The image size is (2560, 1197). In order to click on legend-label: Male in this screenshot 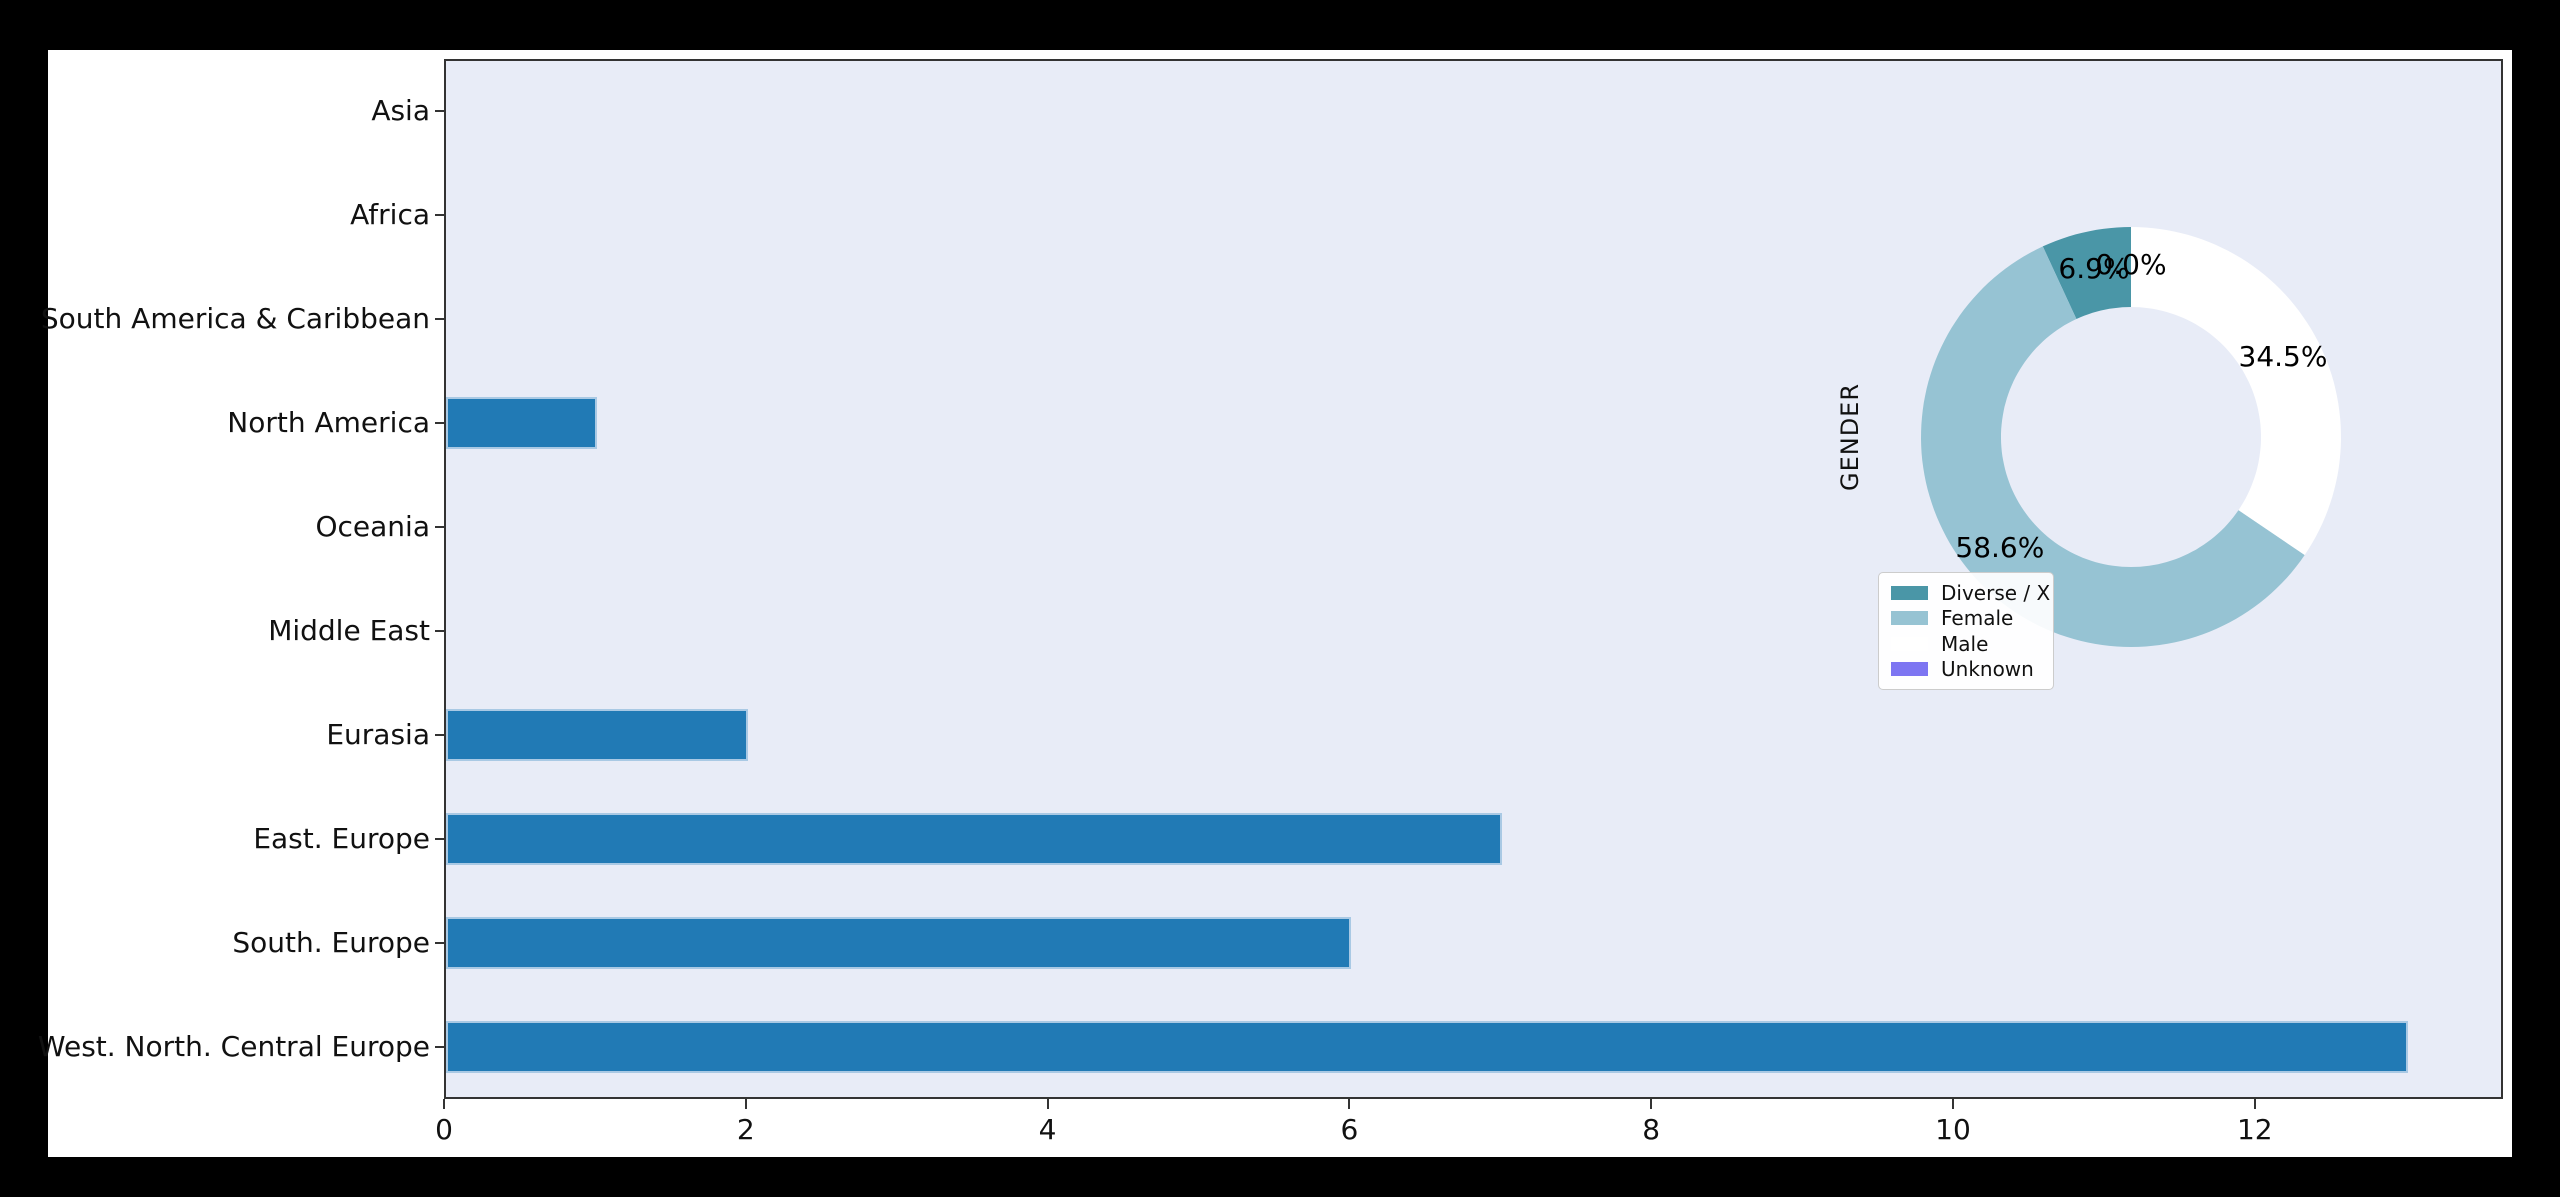, I will do `click(1965, 643)`.